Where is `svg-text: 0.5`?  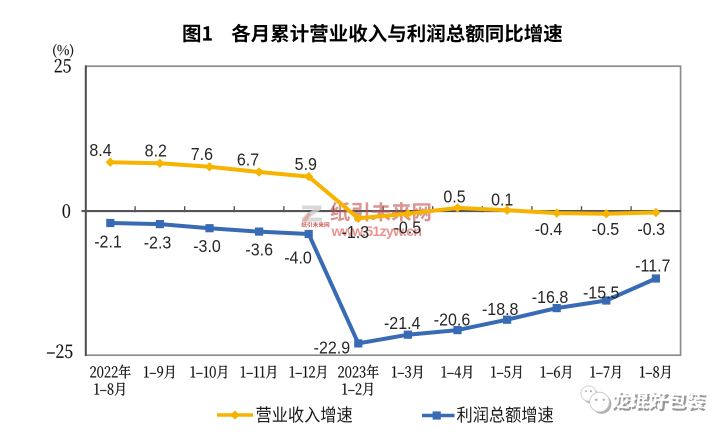
svg-text: 0.5 is located at coordinates (454, 197).